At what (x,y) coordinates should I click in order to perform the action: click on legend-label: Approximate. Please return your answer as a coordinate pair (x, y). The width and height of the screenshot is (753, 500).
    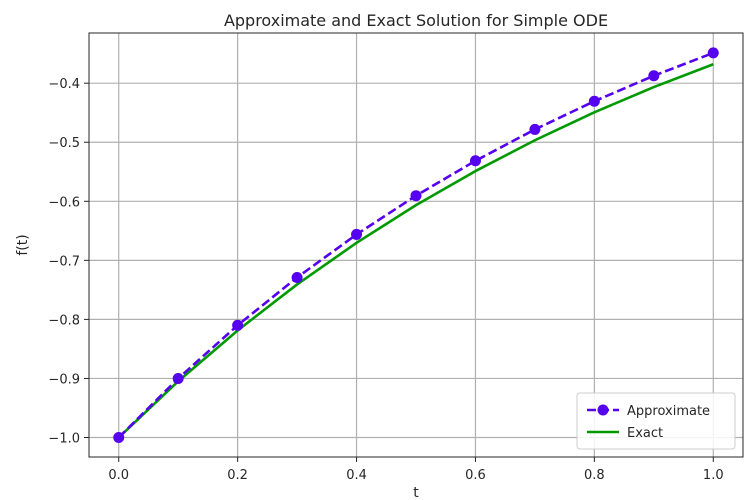
    Looking at the image, I should click on (668, 411).